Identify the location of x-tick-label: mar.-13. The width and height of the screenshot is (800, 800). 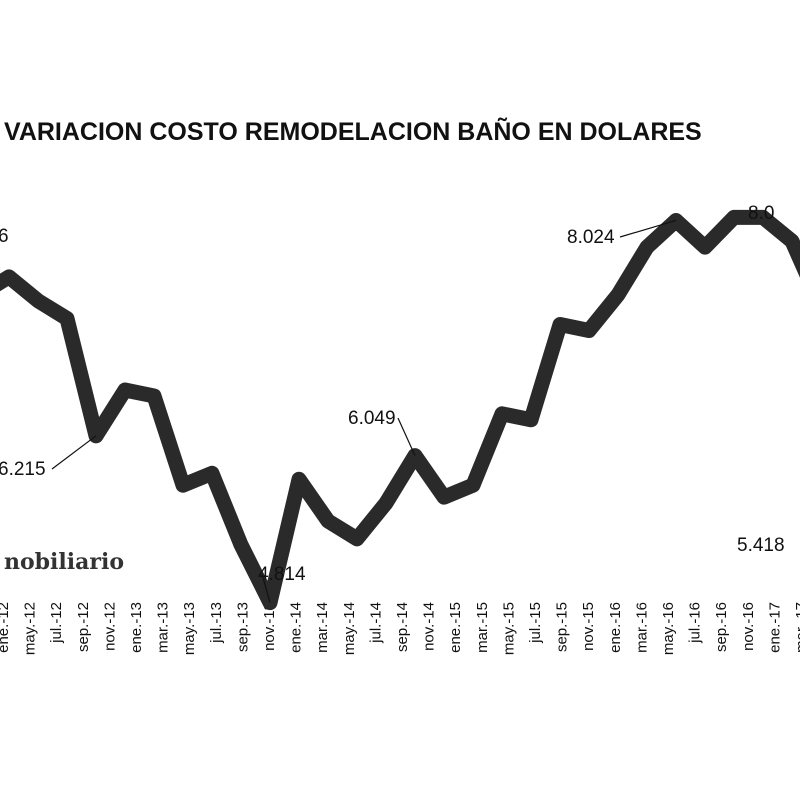
(163, 627).